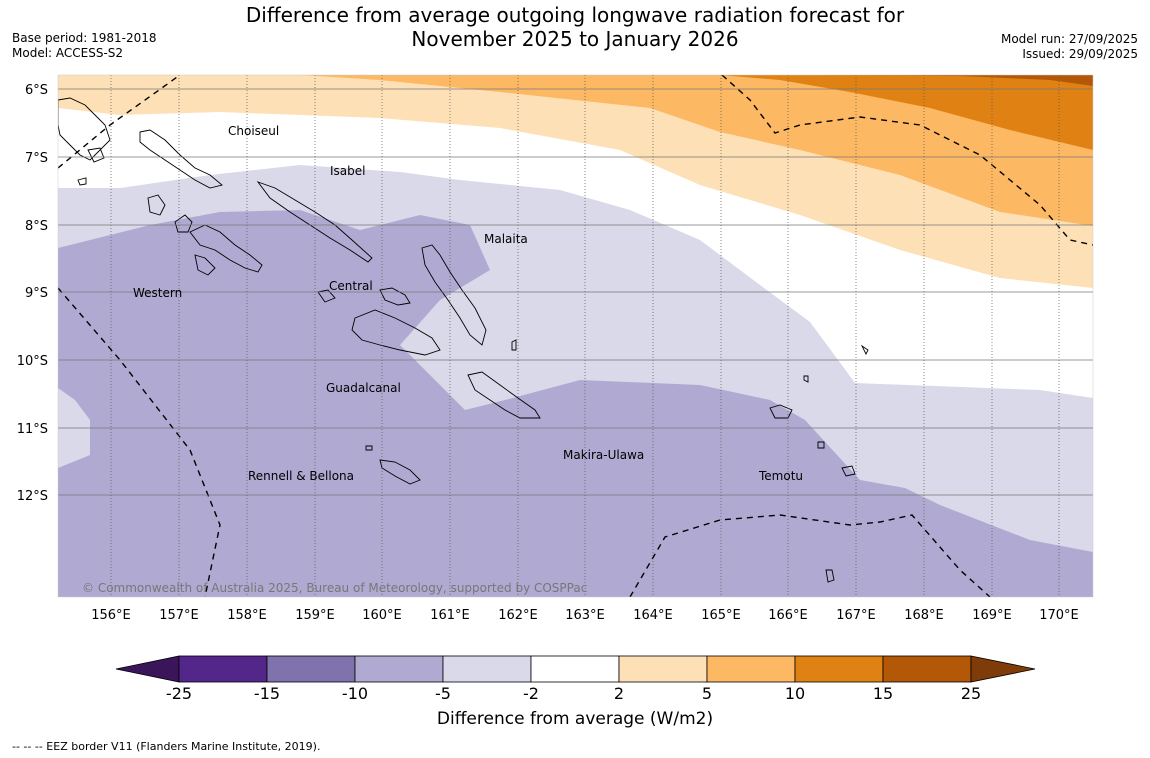 The image size is (1150, 758). I want to click on lat-label: 9°S, so click(36, 293).